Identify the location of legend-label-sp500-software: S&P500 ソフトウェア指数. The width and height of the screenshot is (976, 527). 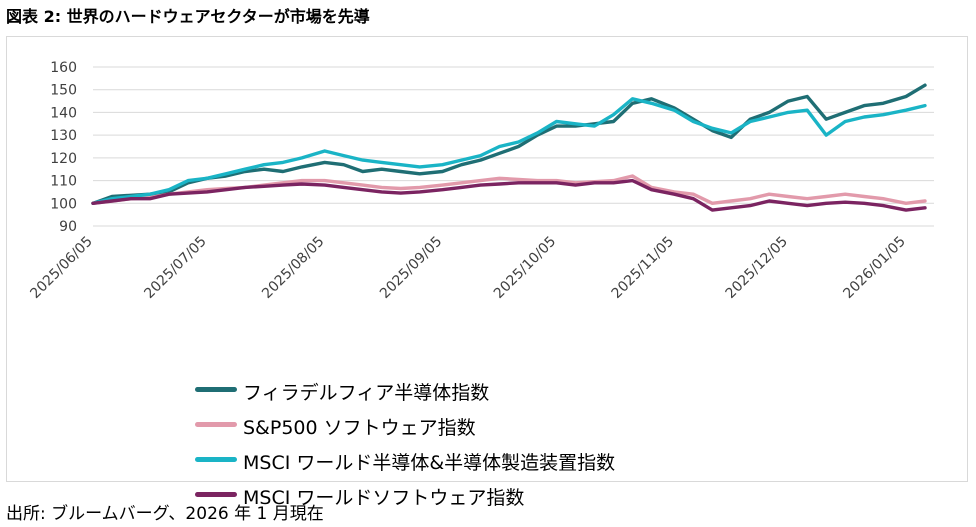
(359, 428).